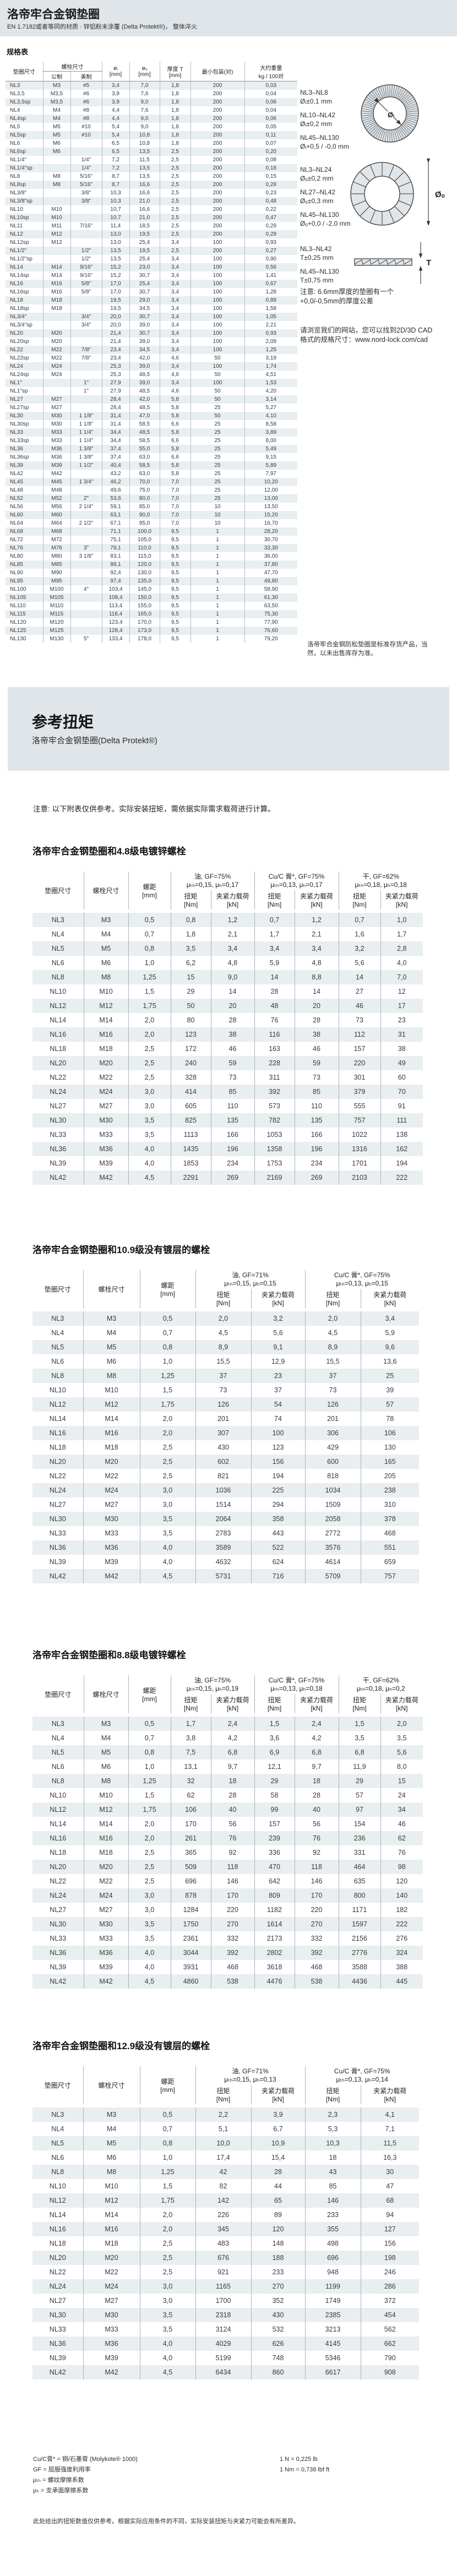 Image resolution: width=457 pixels, height=2576 pixels. I want to click on spec-cell: NL33sp, so click(19, 441).